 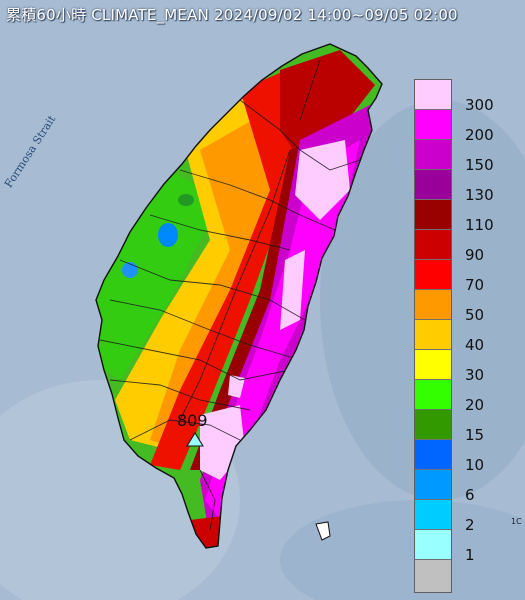 I want to click on sea-shade, so click(x=402, y=550).